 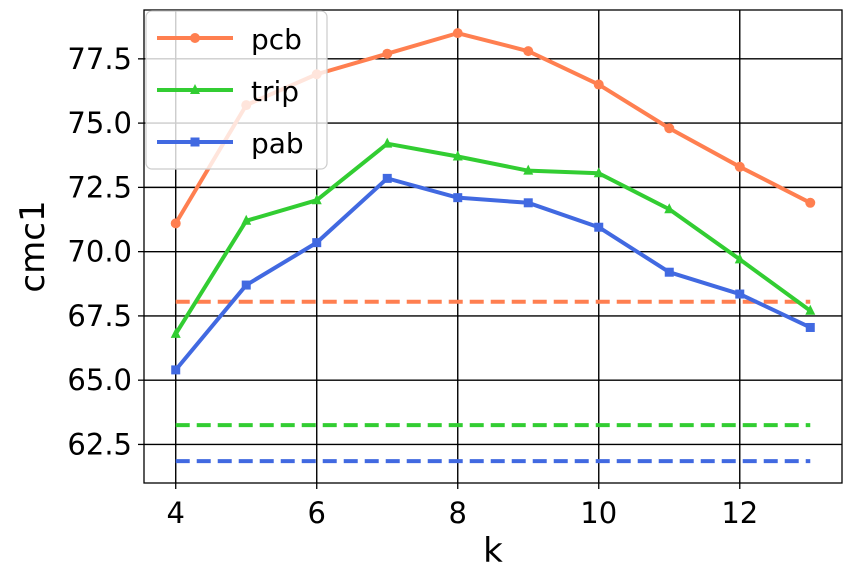 What do you see at coordinates (493, 551) in the screenshot?
I see `x-axis-label: k` at bounding box center [493, 551].